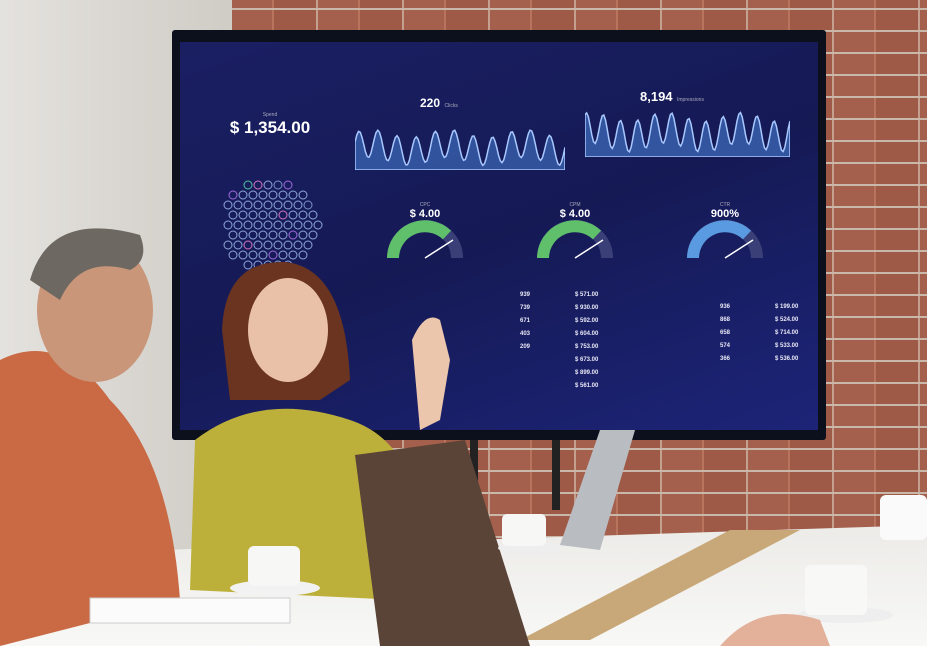 This screenshot has height=646, width=927. What do you see at coordinates (787, 307) in the screenshot?
I see `table-amount: $ 199.00` at bounding box center [787, 307].